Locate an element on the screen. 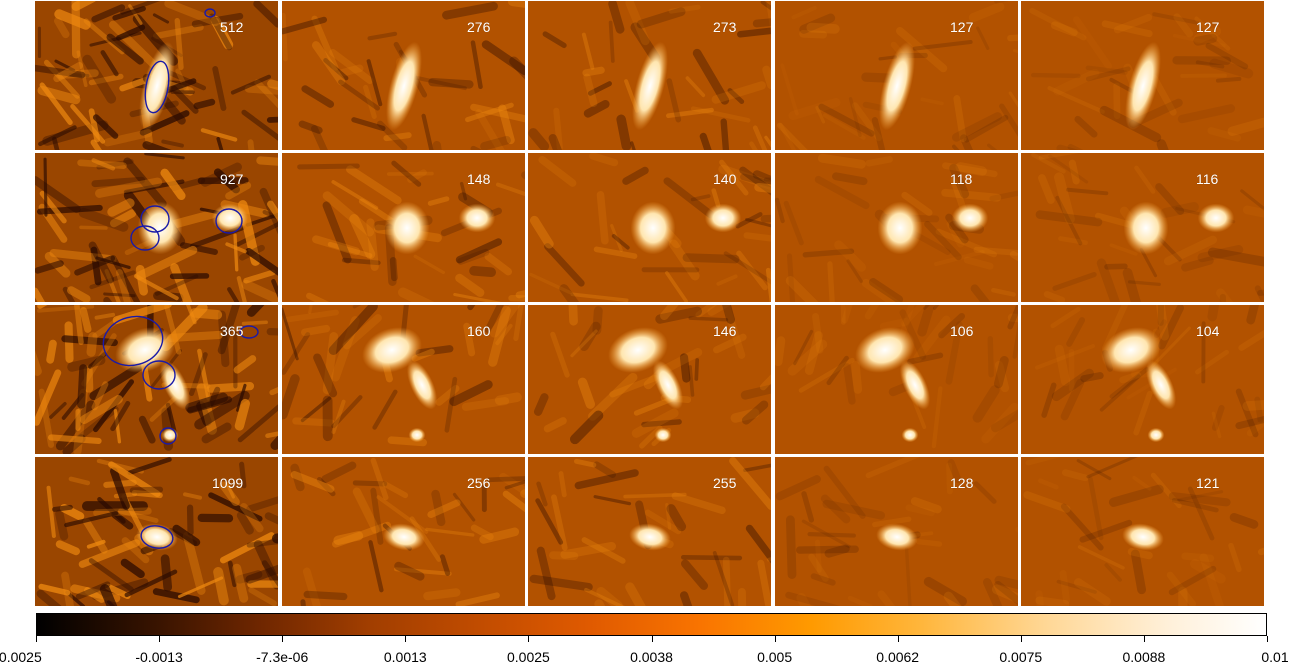 The height and width of the screenshot is (670, 1293). image-panel: 927 is located at coordinates (156, 227).